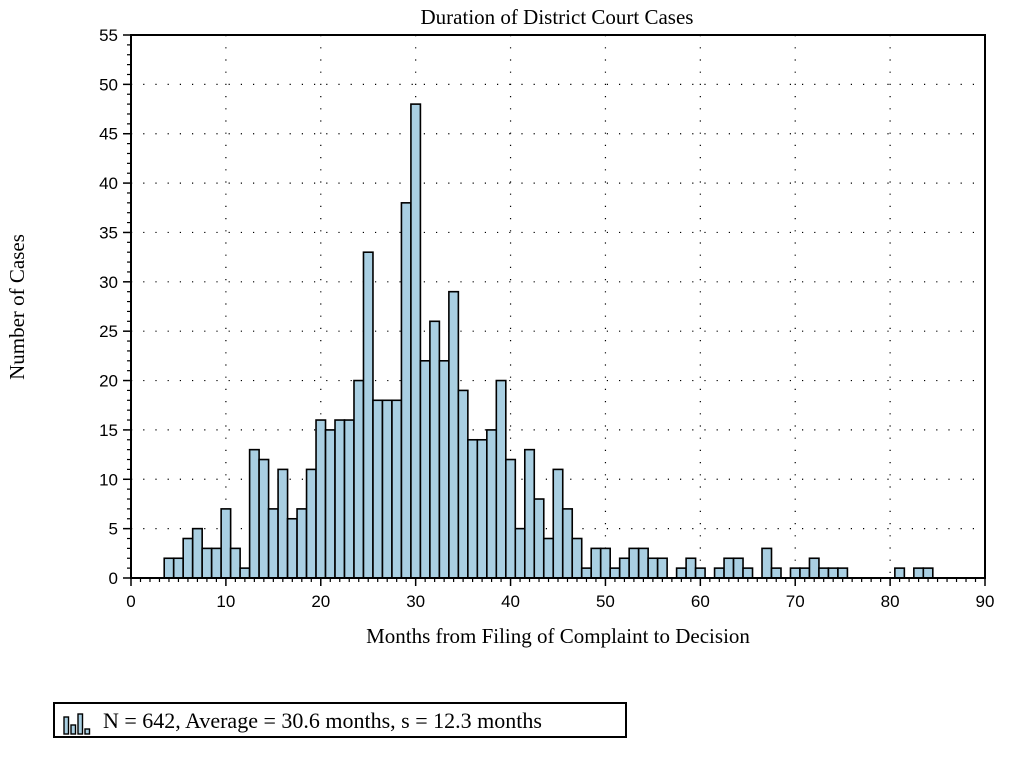  What do you see at coordinates (108, 232) in the screenshot?
I see `y-tick-label: 35` at bounding box center [108, 232].